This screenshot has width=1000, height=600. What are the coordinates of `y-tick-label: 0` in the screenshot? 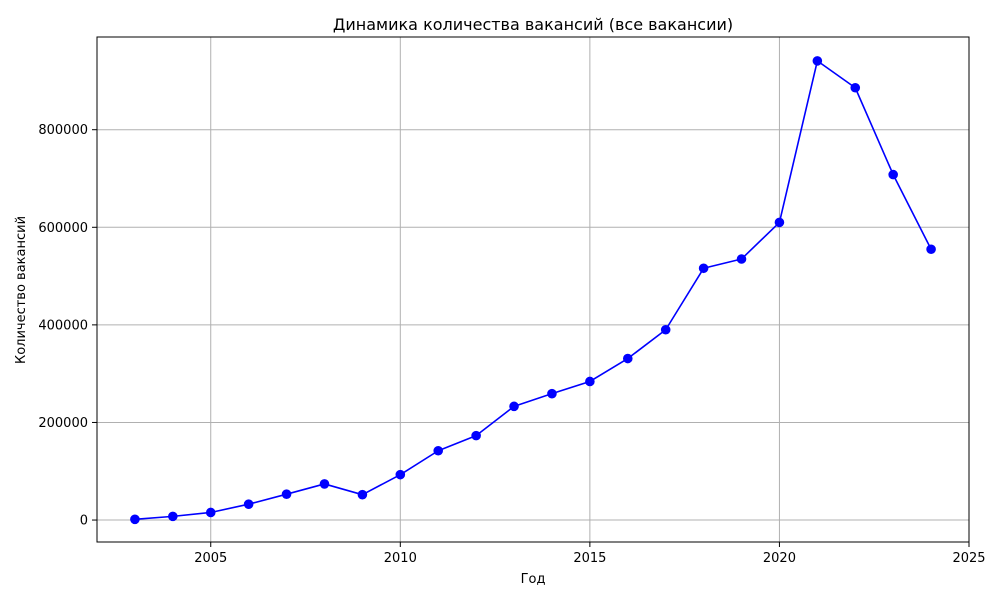 It's located at (84, 521).